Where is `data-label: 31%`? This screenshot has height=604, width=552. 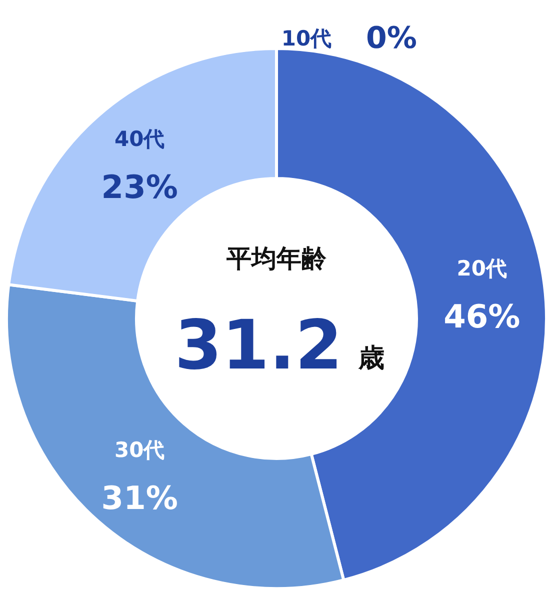 data-label: 31% is located at coordinates (139, 497).